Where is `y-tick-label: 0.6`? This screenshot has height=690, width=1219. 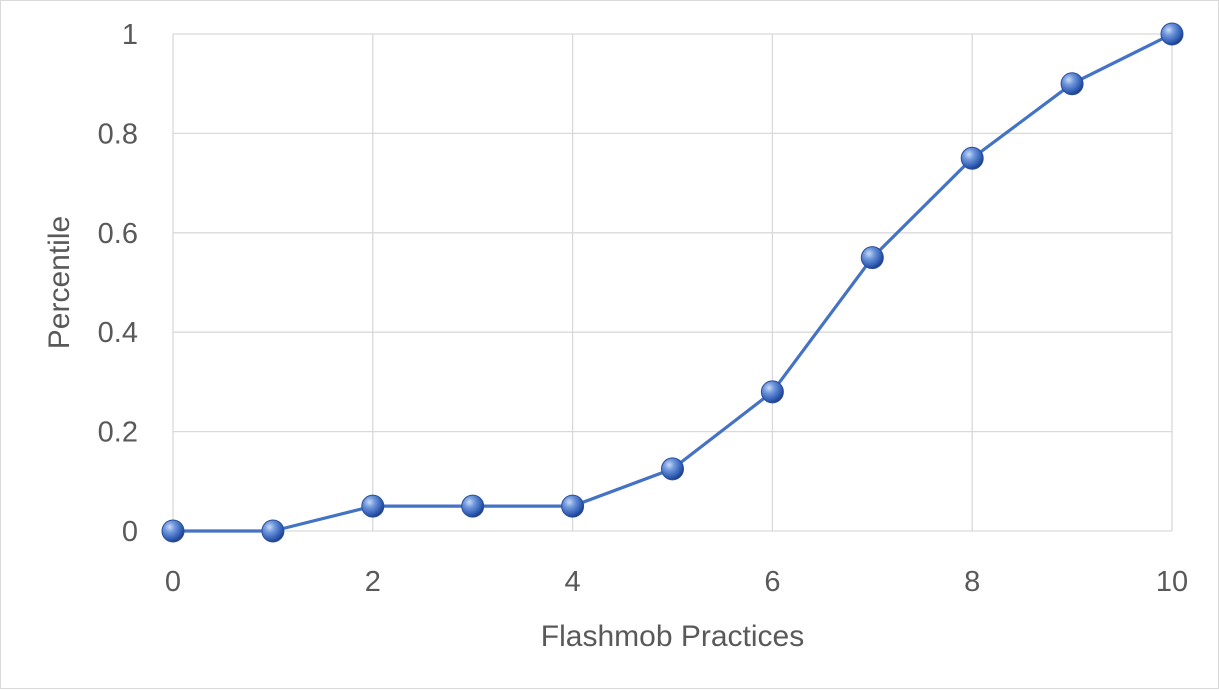 y-tick-label: 0.6 is located at coordinates (118, 234).